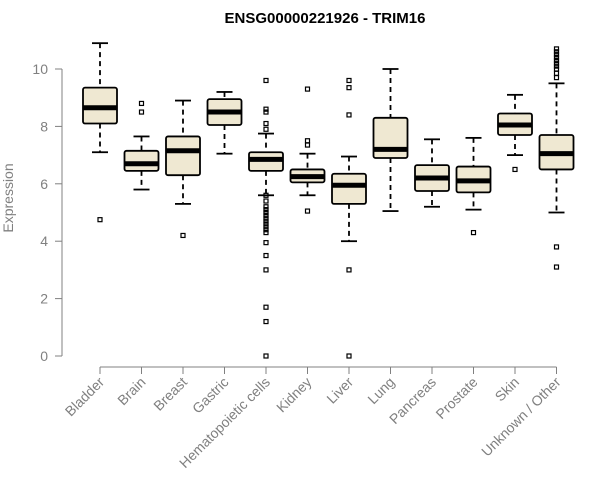 This screenshot has height=500, width=600. I want to click on y-tick-label: 2, so click(44, 299).